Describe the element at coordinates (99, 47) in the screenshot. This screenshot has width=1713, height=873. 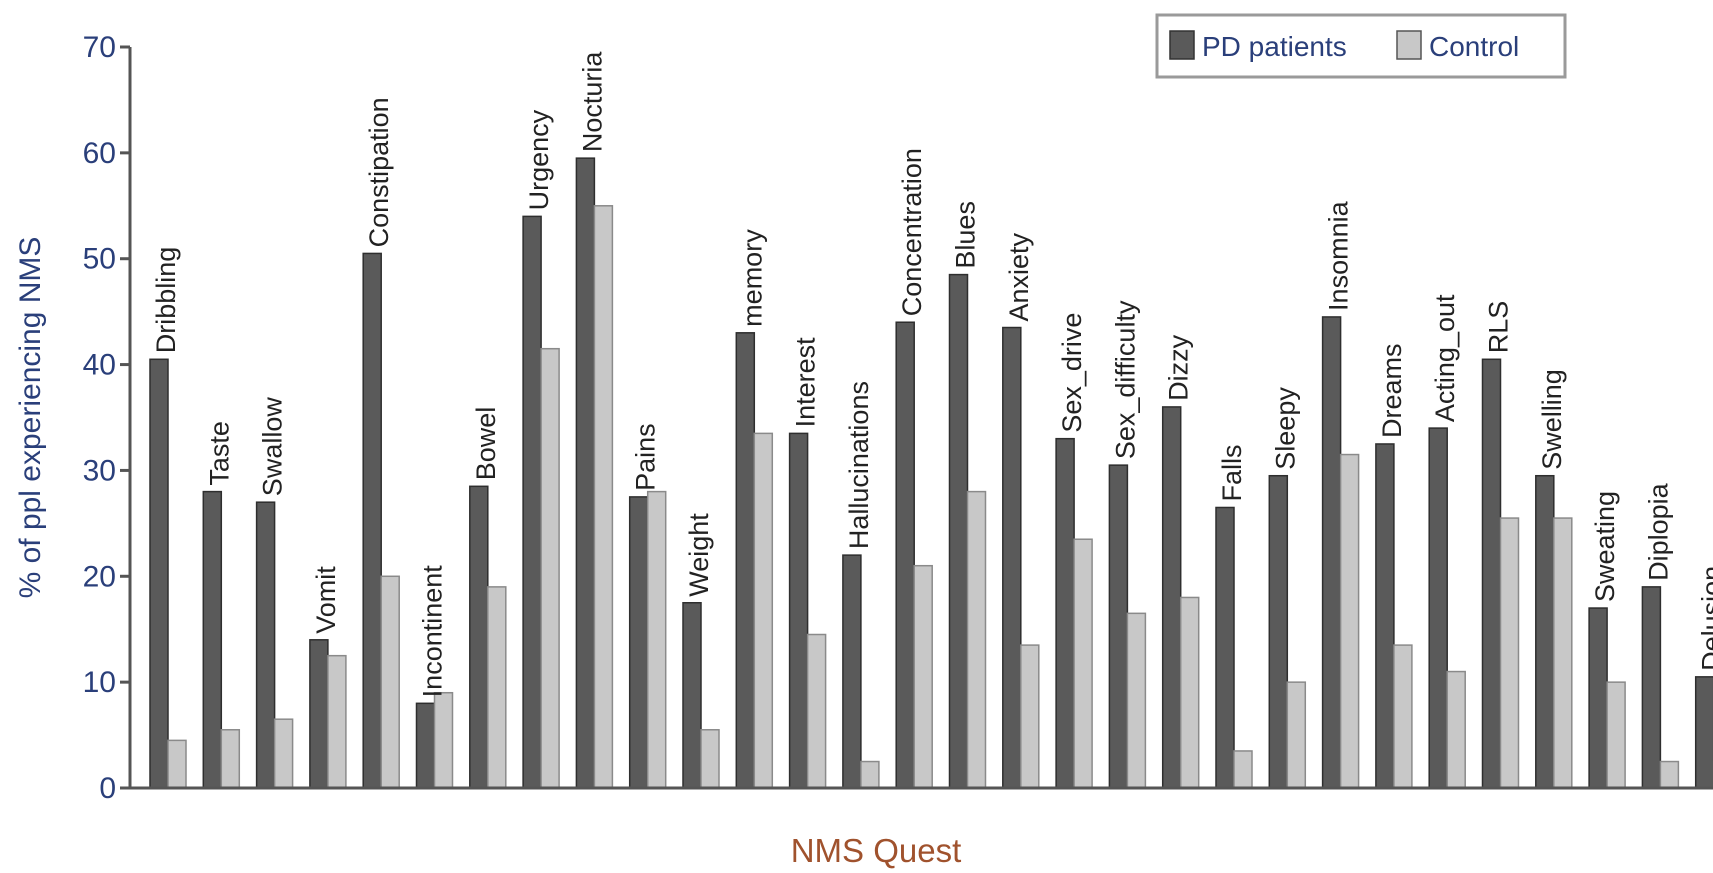
I see `y-tick-label-70: 70` at that location.